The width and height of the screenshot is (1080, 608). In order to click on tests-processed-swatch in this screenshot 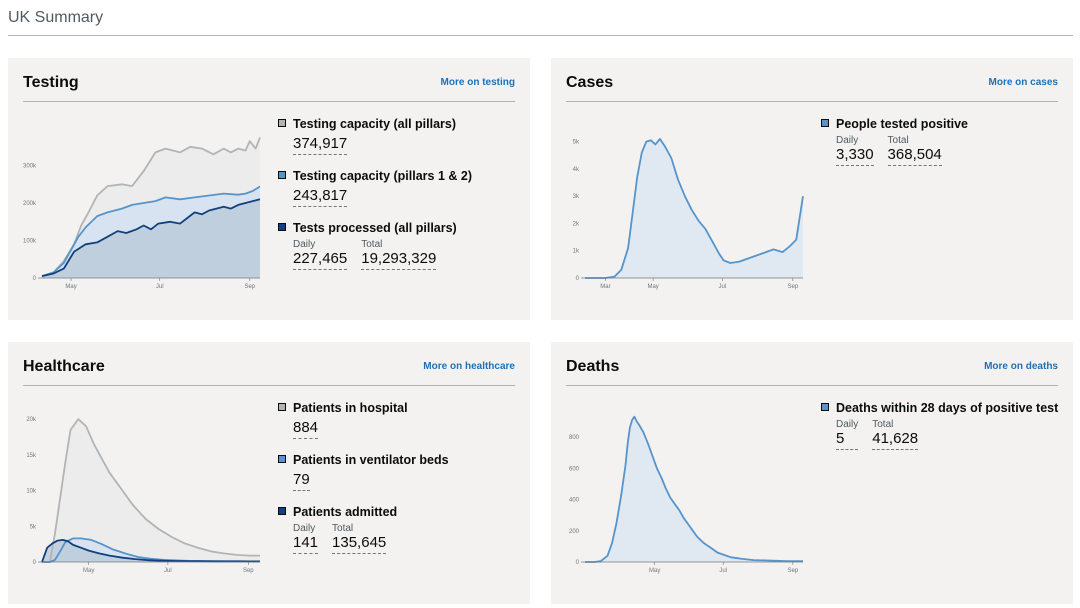, I will do `click(282, 227)`.